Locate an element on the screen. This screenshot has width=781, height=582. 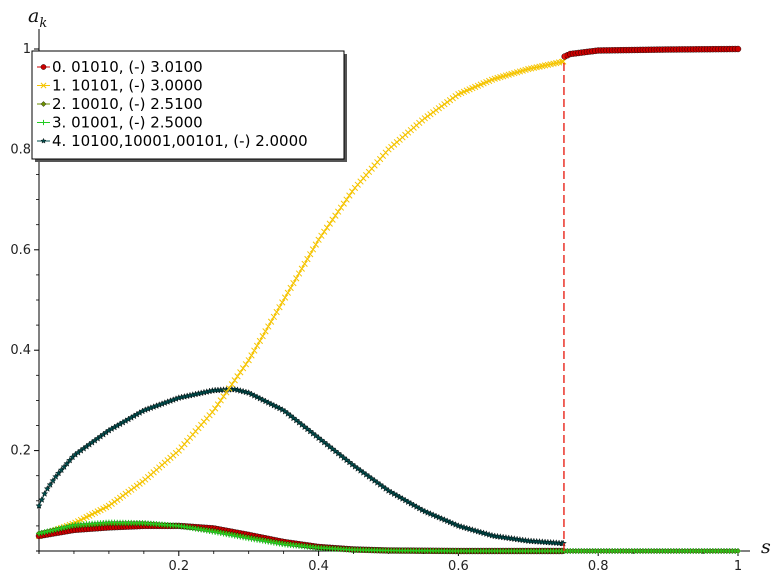
x-tick-label: 0.6 is located at coordinates (458, 566).